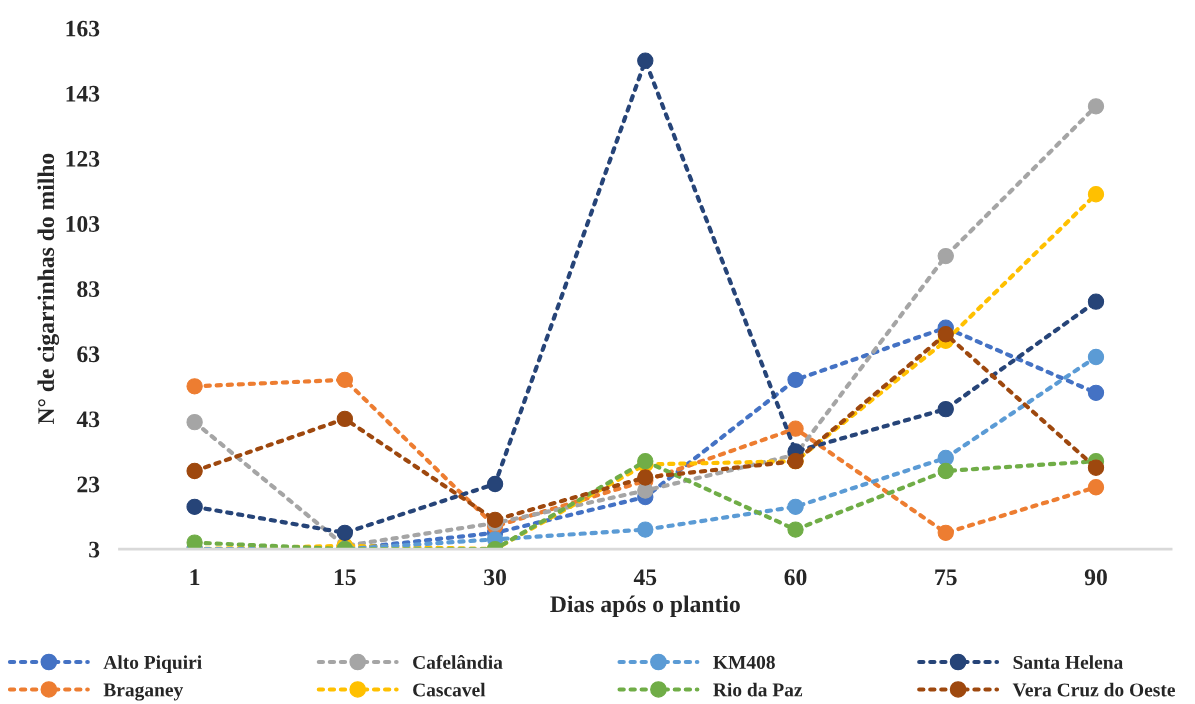 This screenshot has height=704, width=1195. Describe the element at coordinates (88, 419) in the screenshot. I see `y-tick-label: 43` at that location.